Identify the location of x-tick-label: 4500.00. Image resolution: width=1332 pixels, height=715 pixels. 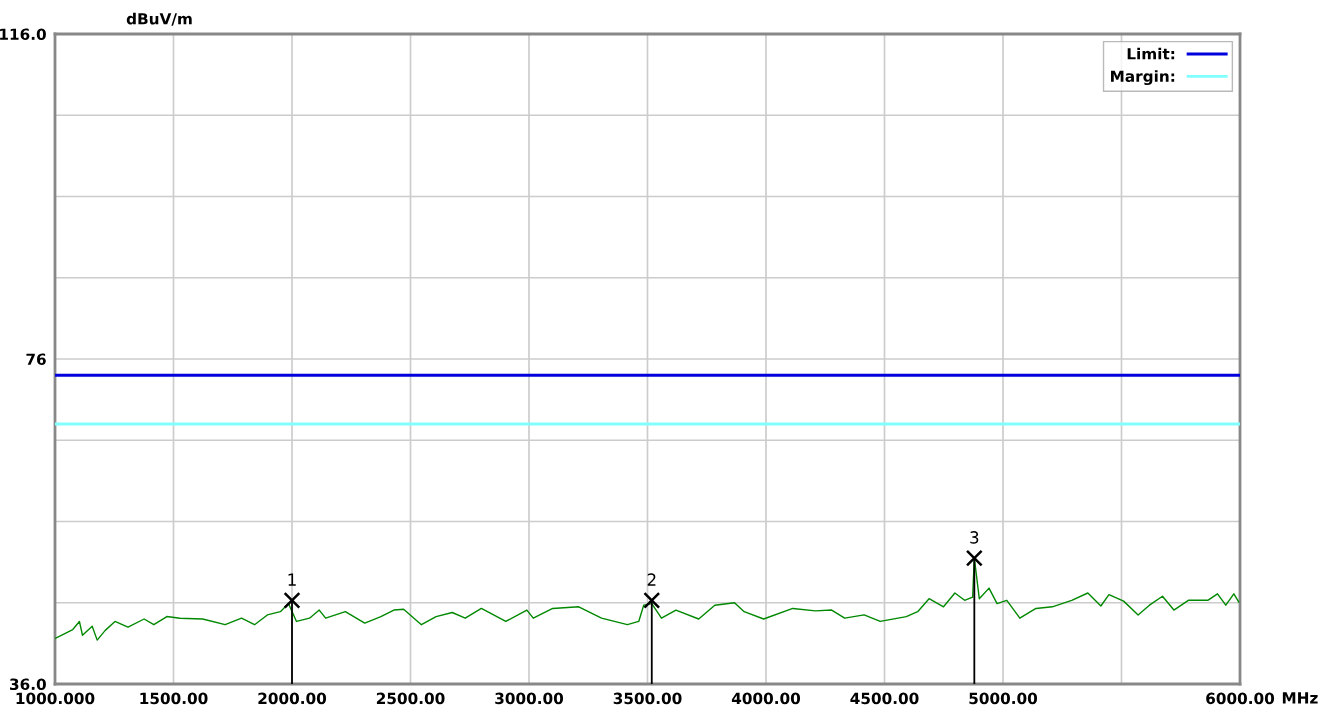
(884, 698).